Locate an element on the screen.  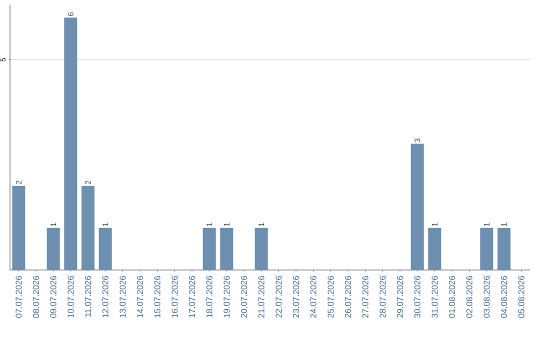
x-tick-label: 17.07.2026 is located at coordinates (192, 297).